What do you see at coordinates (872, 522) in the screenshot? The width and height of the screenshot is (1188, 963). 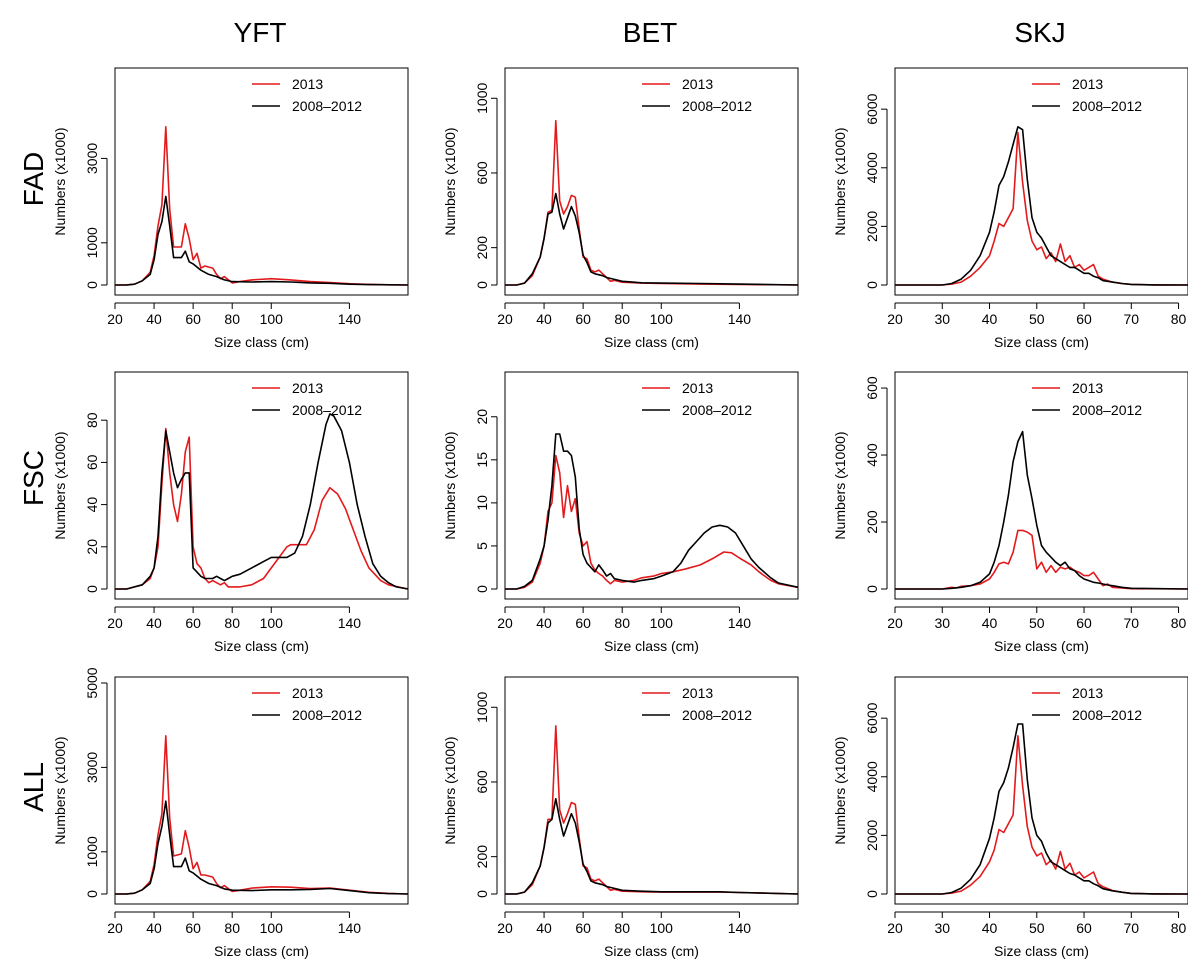 I see `y-tick-label: 200` at bounding box center [872, 522].